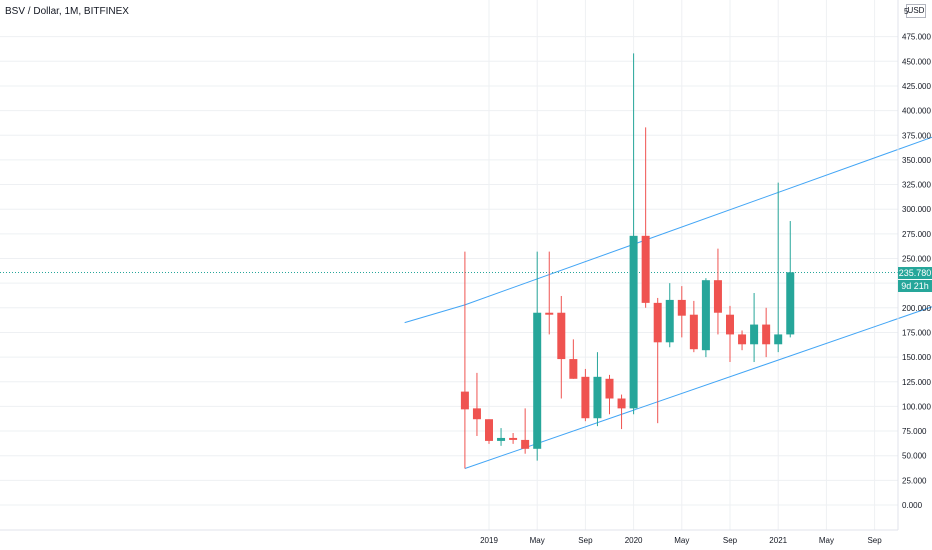 This screenshot has width=932, height=550. I want to click on price-tick-label: 200.000, so click(916, 308).